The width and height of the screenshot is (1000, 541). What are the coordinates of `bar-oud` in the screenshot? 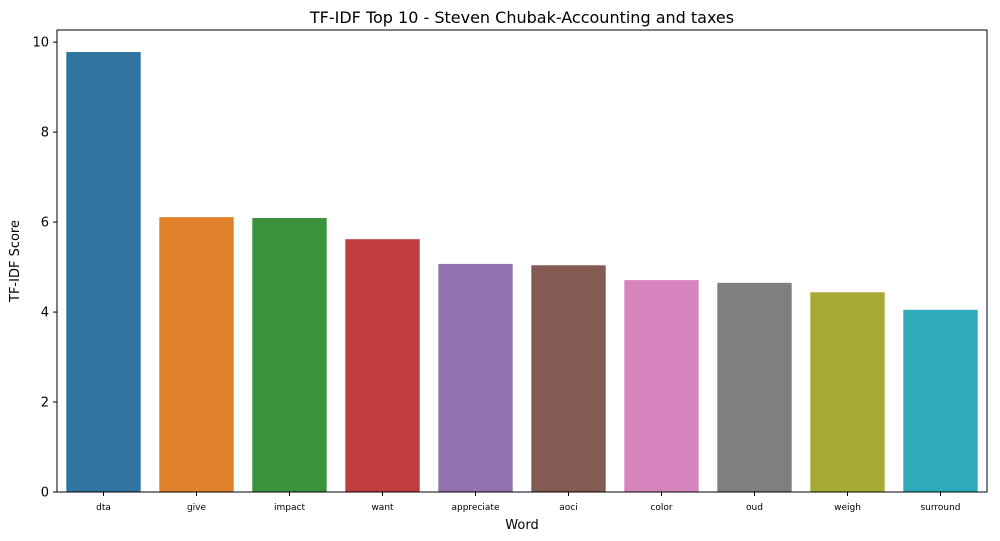 It's located at (754, 387).